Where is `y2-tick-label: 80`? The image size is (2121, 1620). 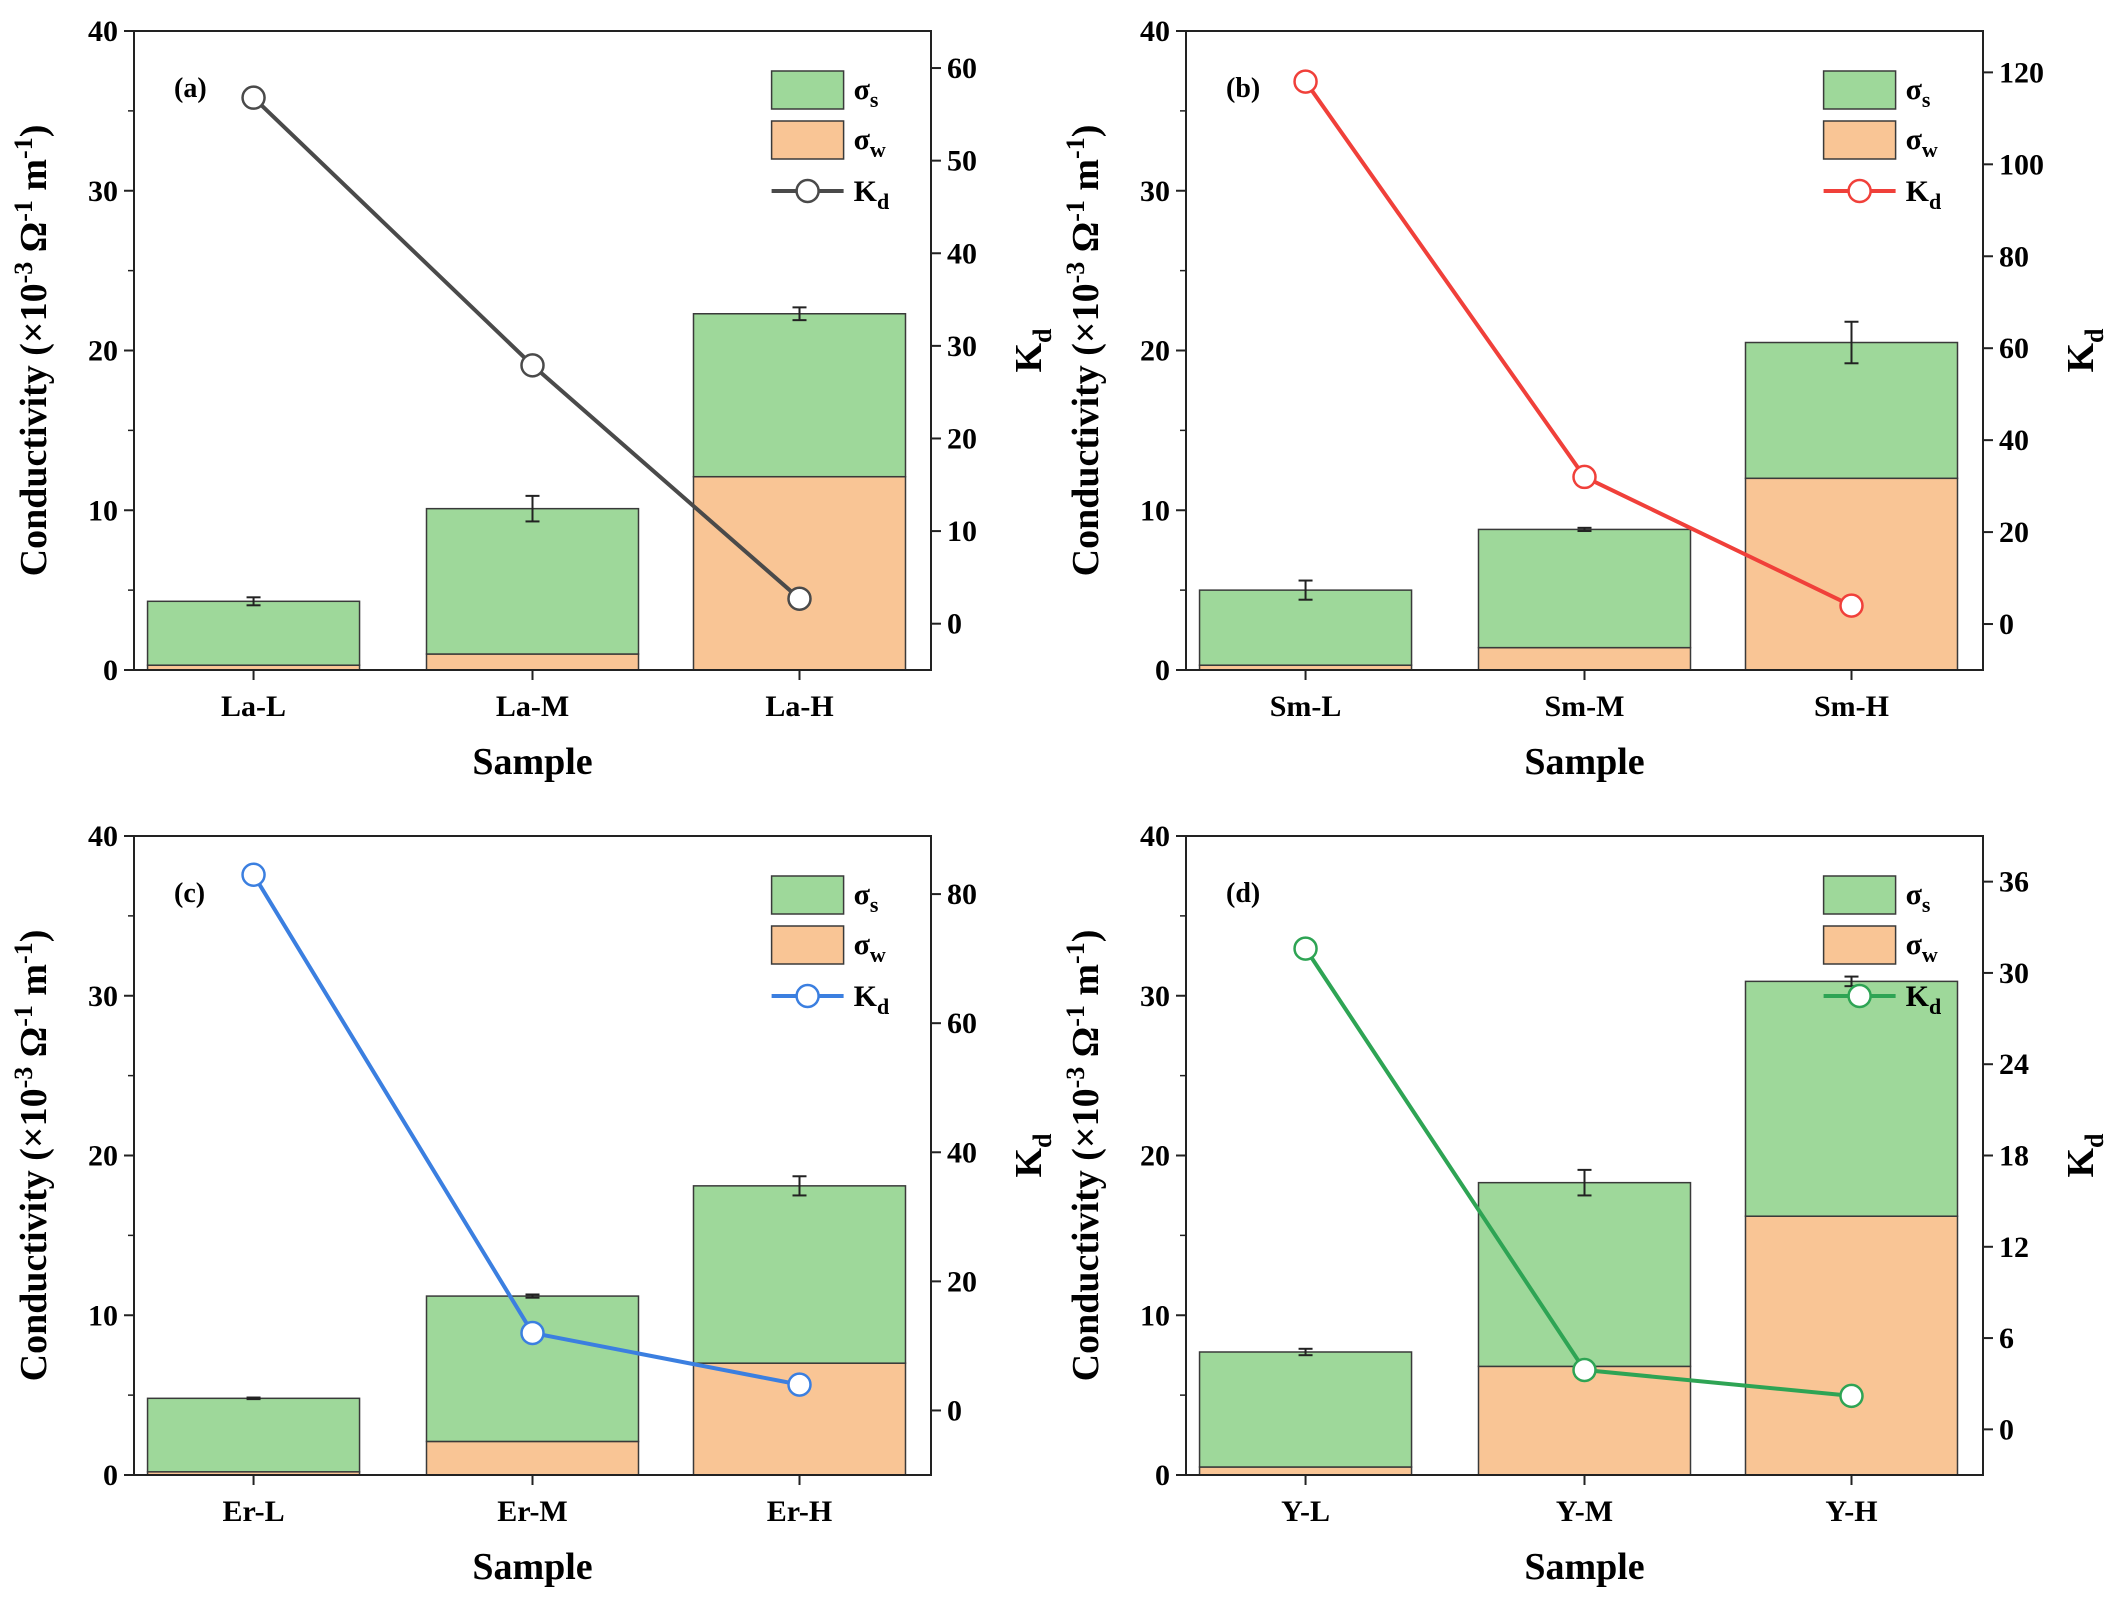 y2-tick-label: 80 is located at coordinates (962, 894).